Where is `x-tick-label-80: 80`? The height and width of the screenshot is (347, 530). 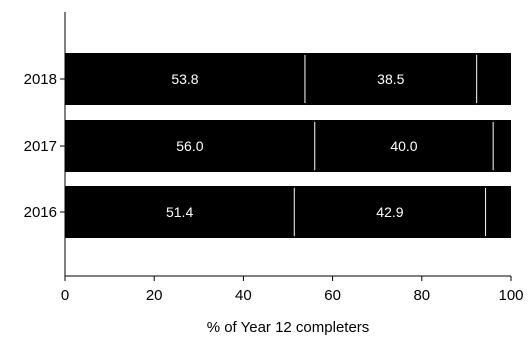
x-tick-label-80: 80 is located at coordinates (421, 295).